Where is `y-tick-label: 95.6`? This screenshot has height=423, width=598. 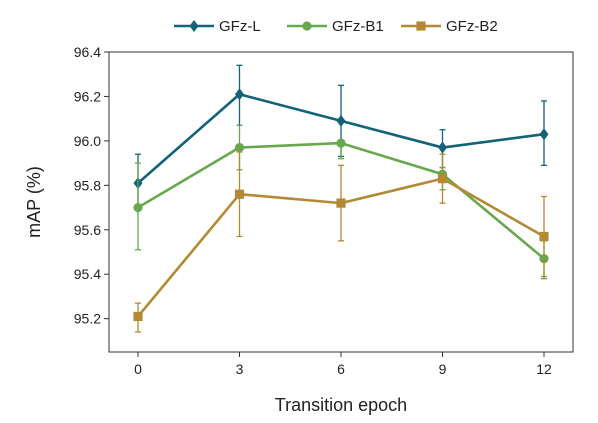
y-tick-label: 95.6 is located at coordinates (87, 230).